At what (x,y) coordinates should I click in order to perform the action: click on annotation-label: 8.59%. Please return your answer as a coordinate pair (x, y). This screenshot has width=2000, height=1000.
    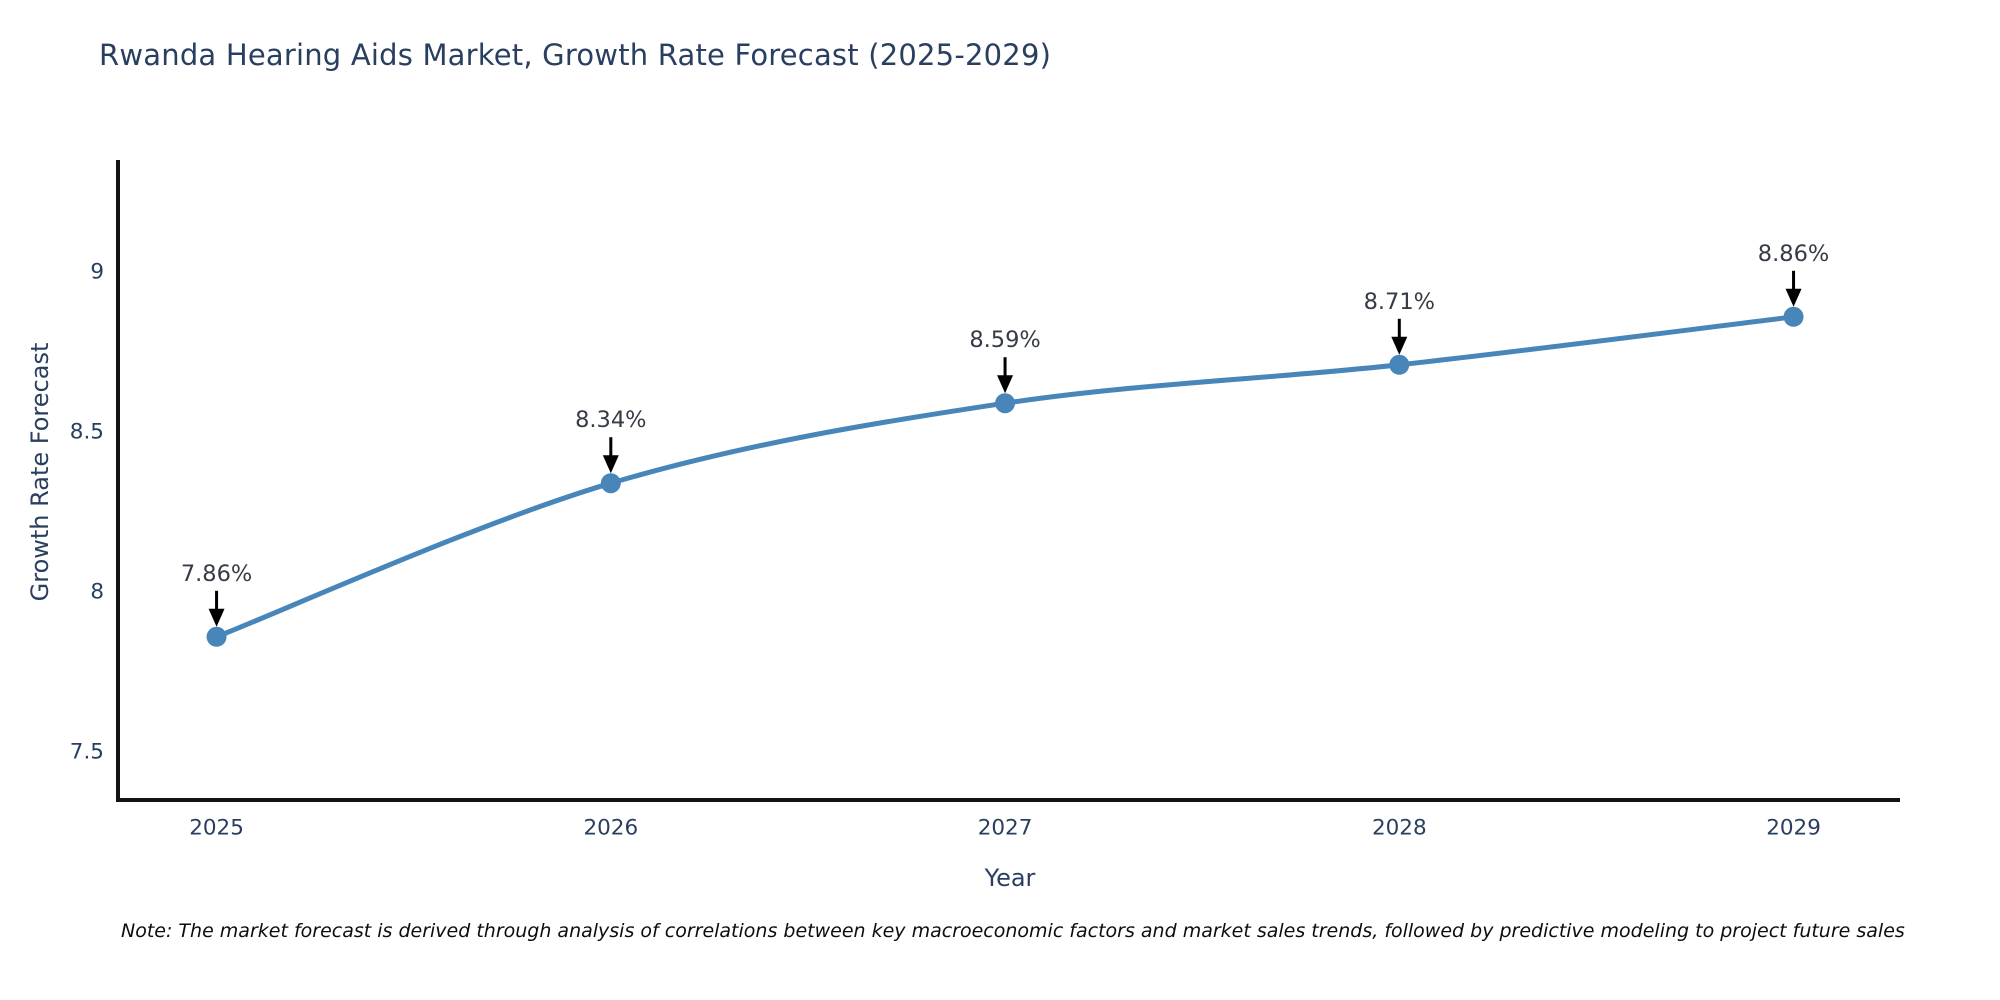
    Looking at the image, I should click on (1004, 340).